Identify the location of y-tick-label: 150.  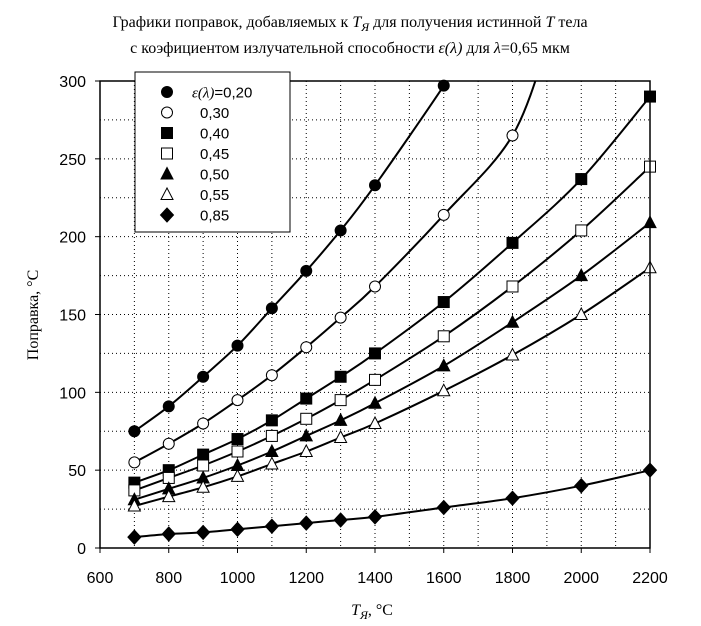
(72, 316).